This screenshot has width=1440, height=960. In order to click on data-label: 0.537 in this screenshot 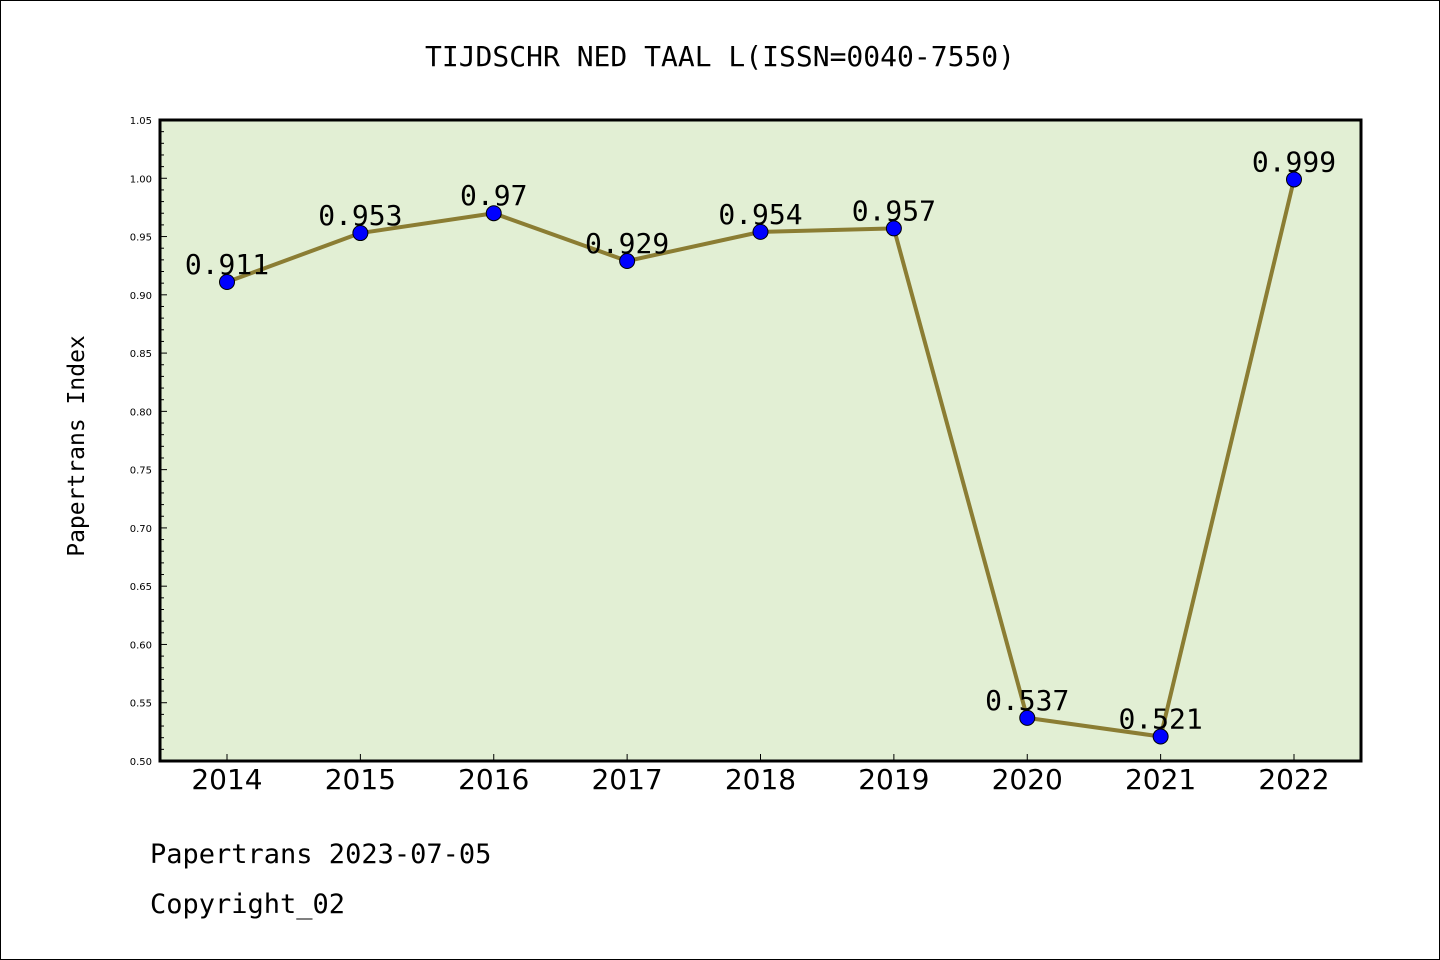, I will do `click(1027, 700)`.